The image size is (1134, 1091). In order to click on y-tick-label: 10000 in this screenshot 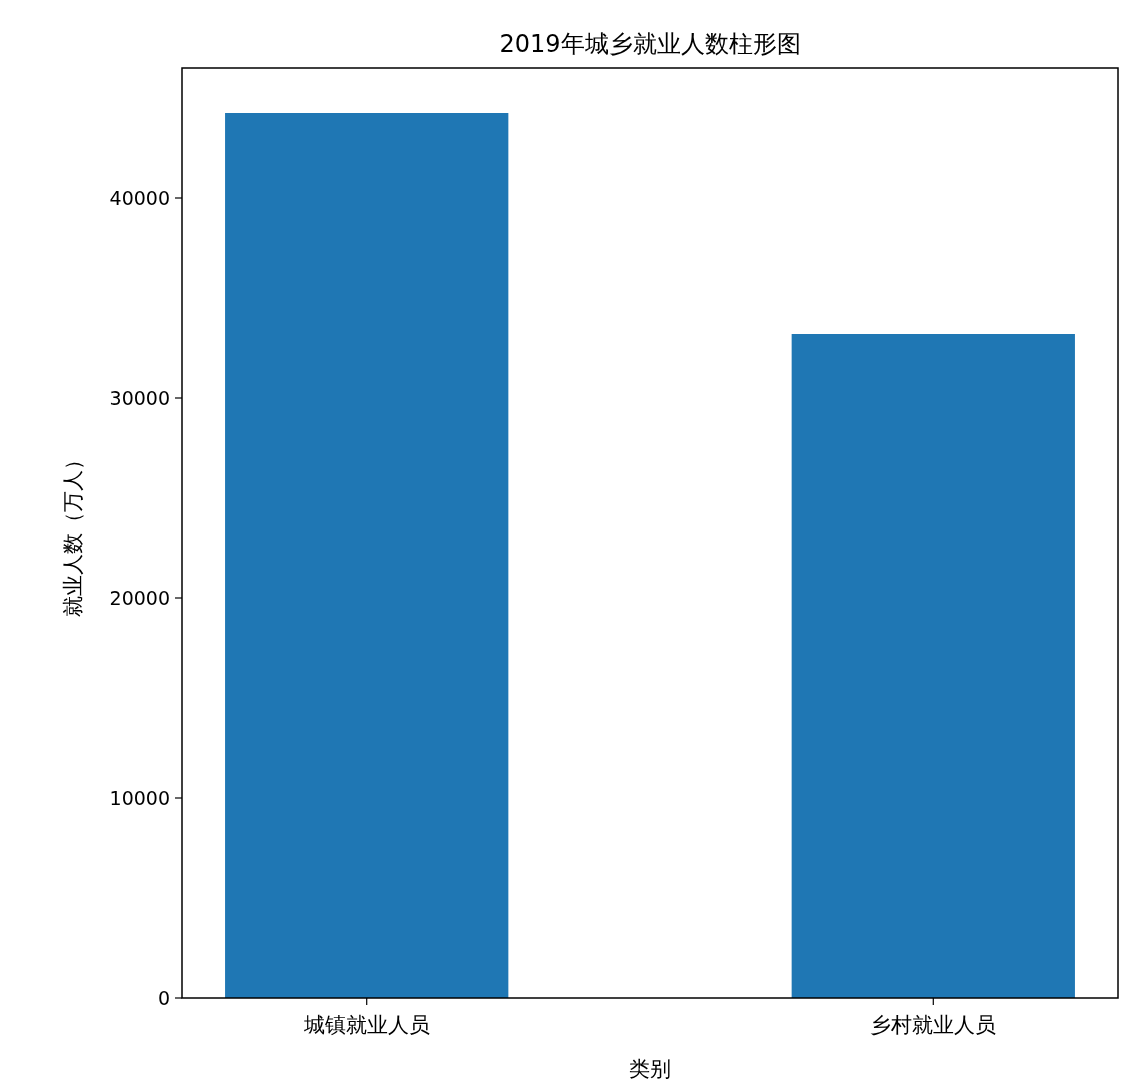, I will do `click(139, 798)`.